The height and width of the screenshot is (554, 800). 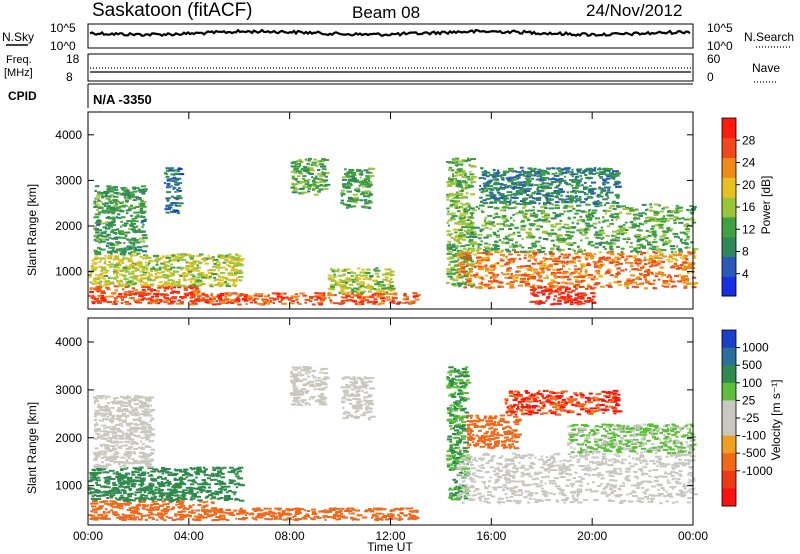 What do you see at coordinates (491, 536) in the screenshot?
I see `x-tick-label: 16:00` at bounding box center [491, 536].